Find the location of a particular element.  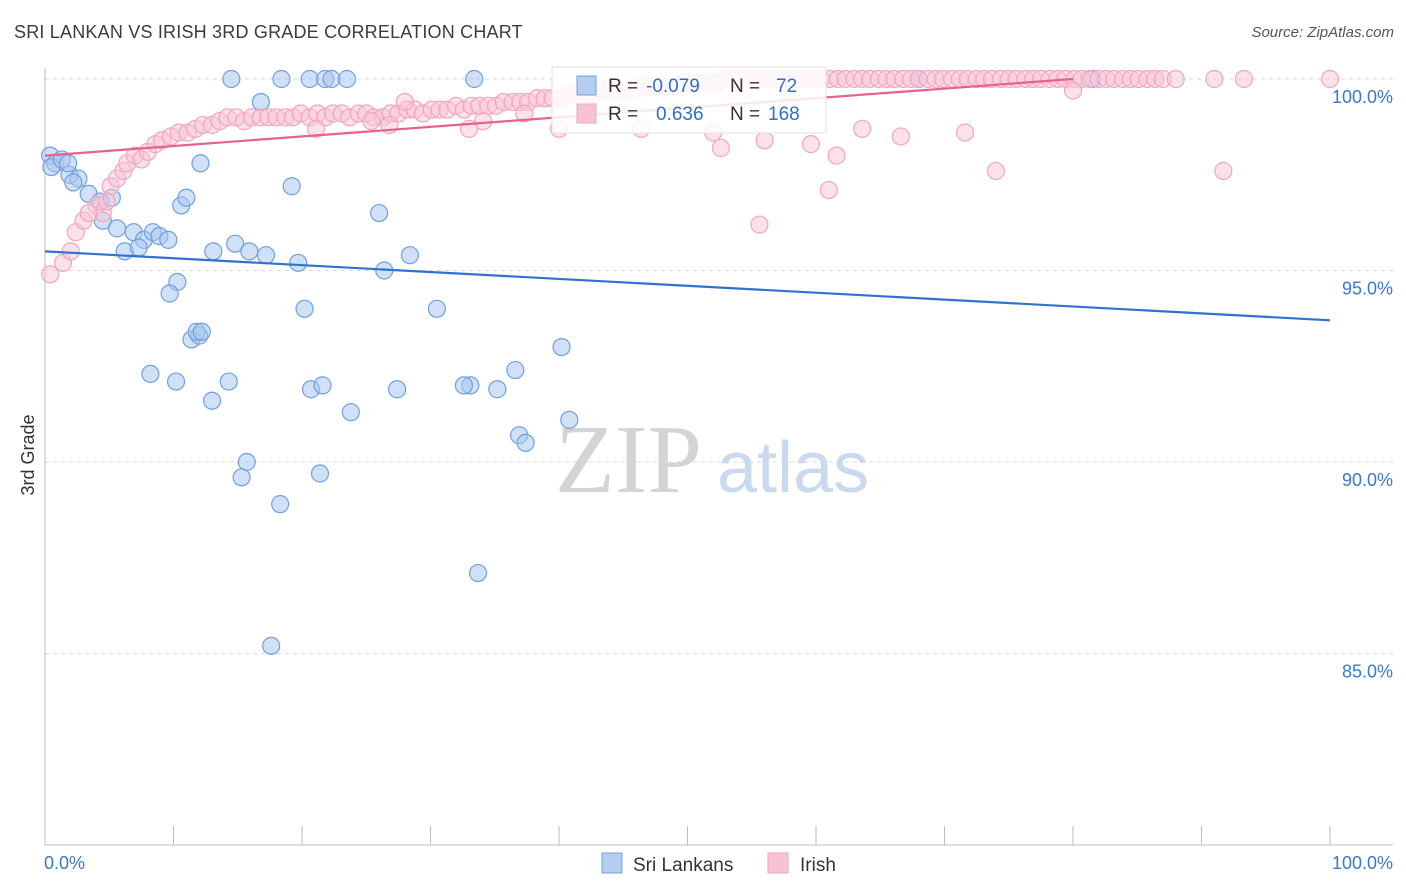

stats-pink-r-label: R = is located at coordinates (623, 114).